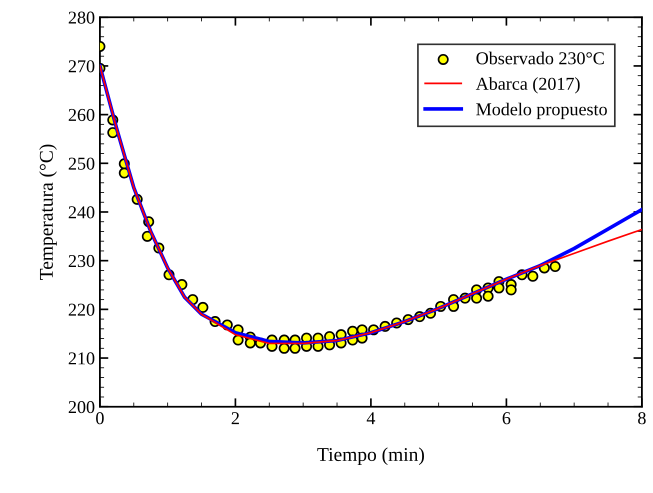 Image resolution: width=653 pixels, height=493 pixels. What do you see at coordinates (81, 164) in the screenshot?
I see `y-tick-label: 250` at bounding box center [81, 164].